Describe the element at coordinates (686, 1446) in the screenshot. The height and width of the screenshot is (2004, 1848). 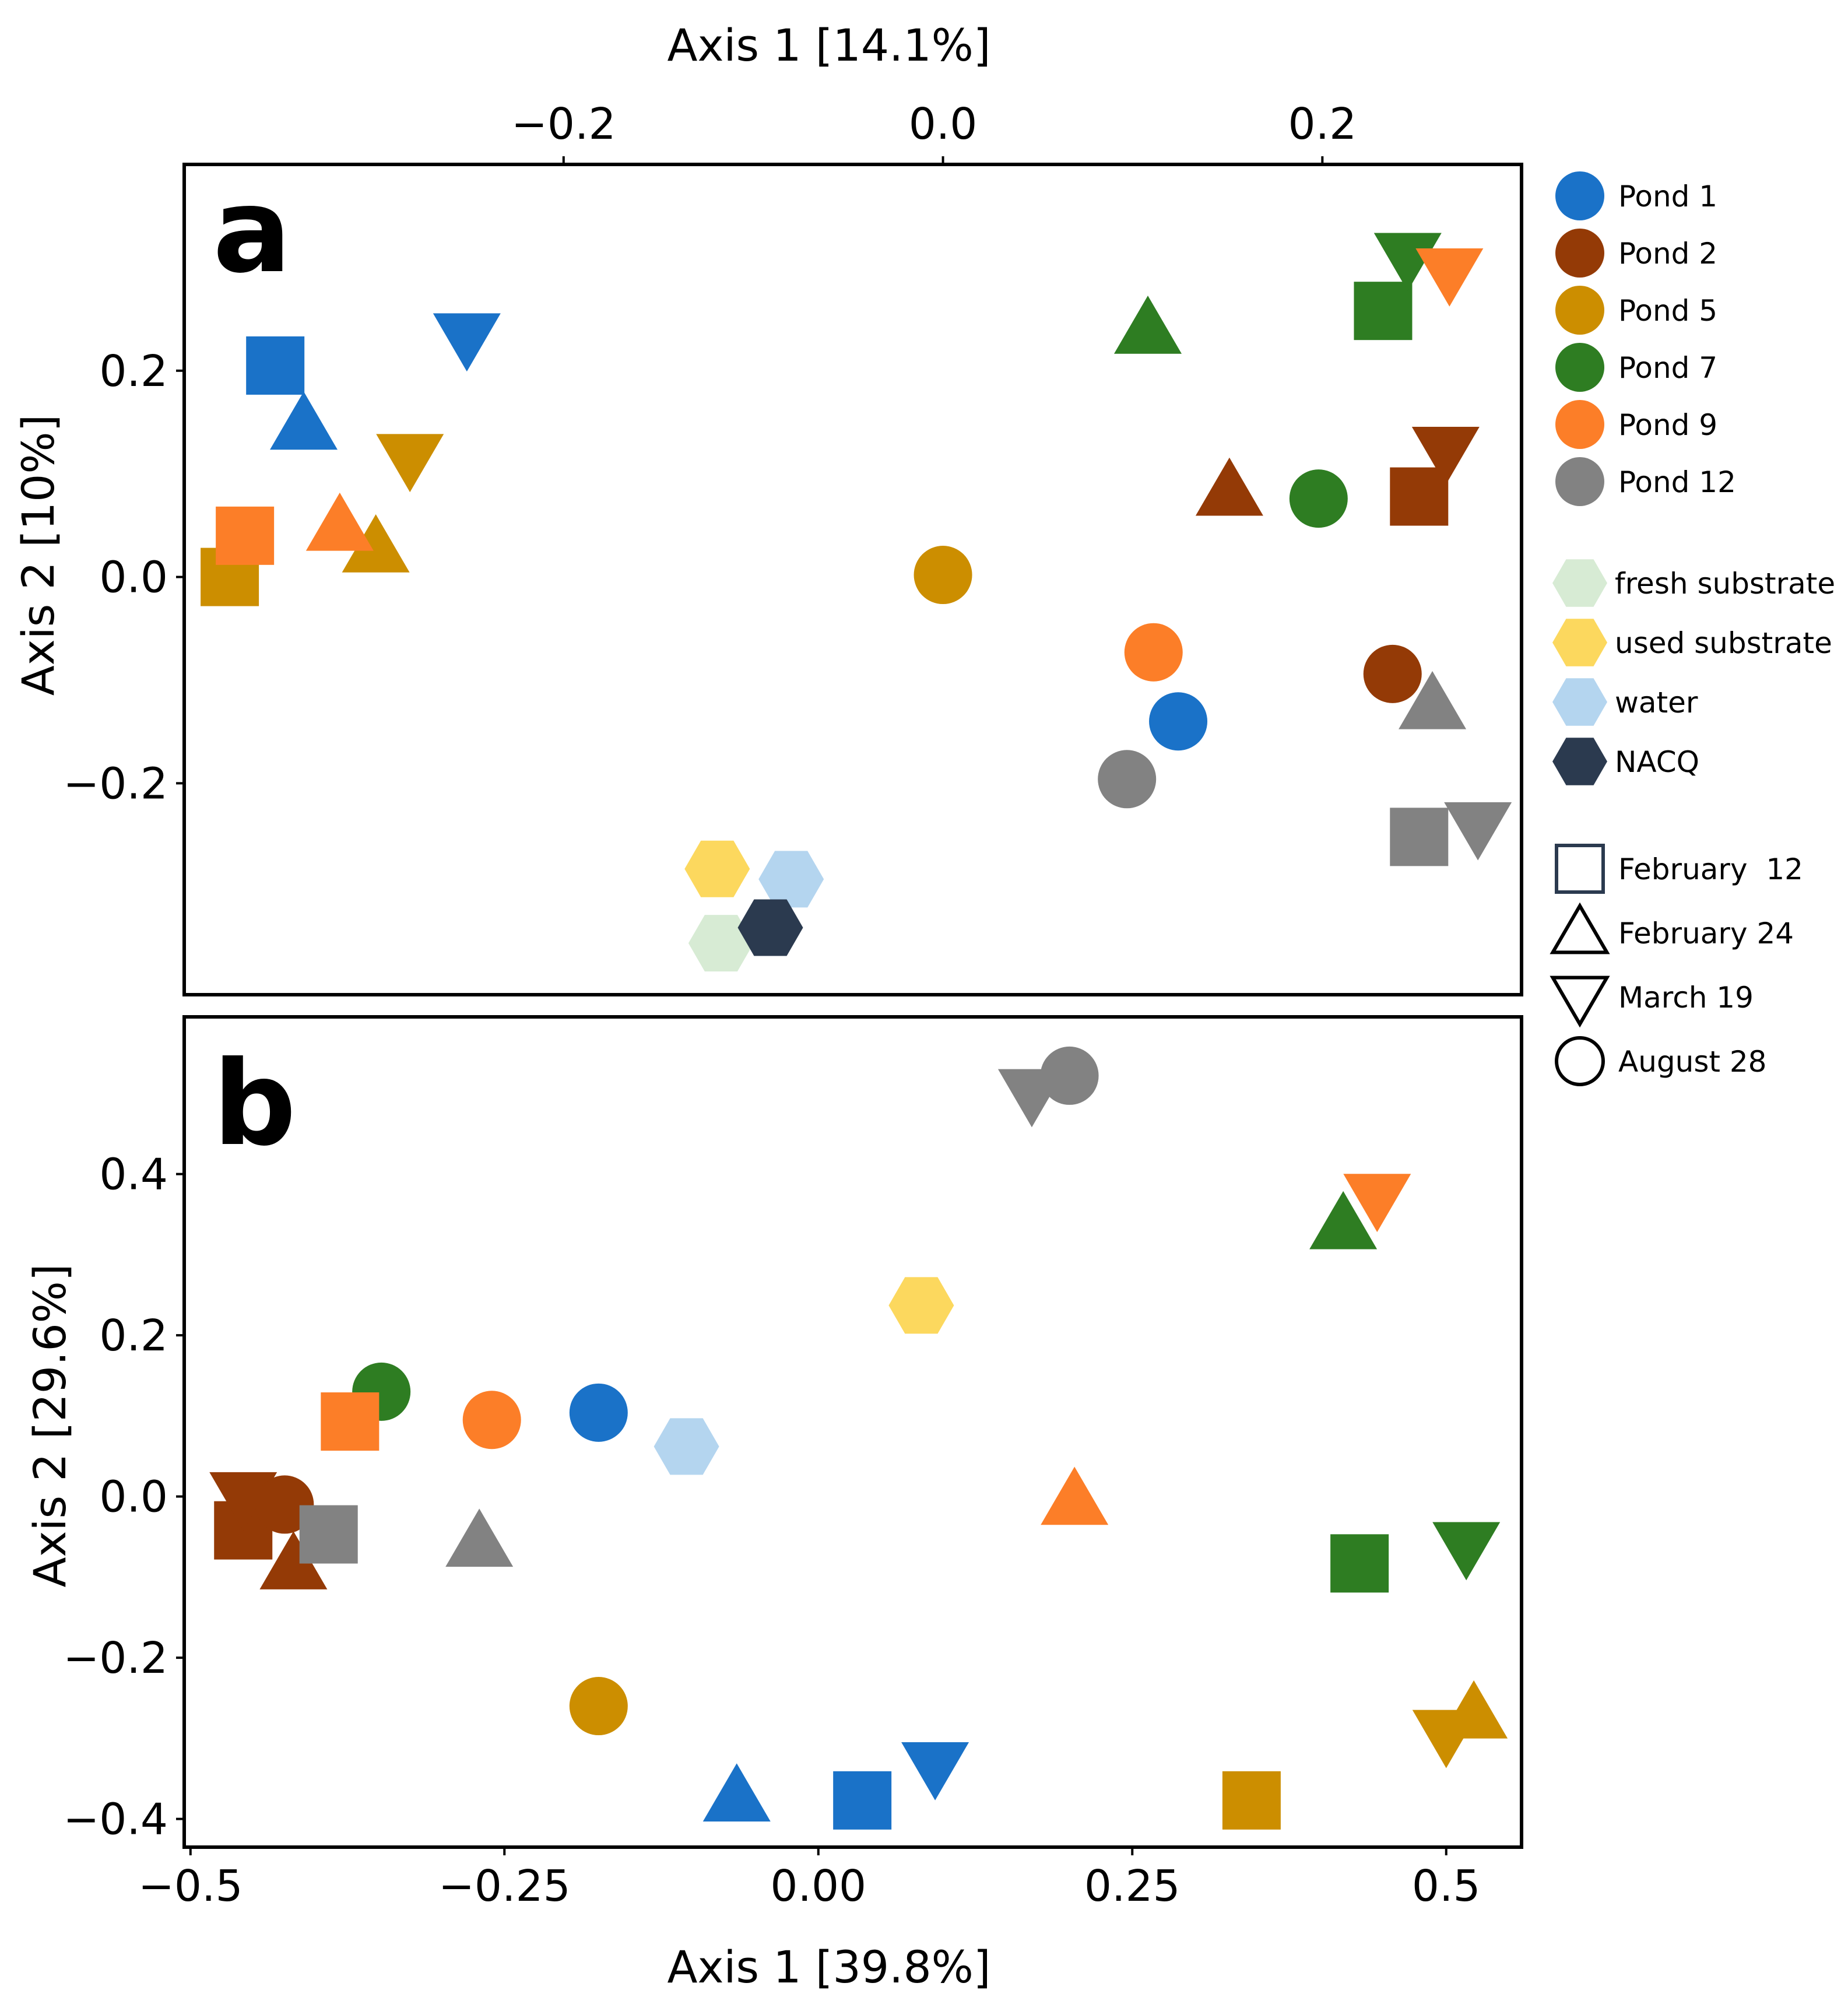
I see `panel-b-point-water-hexagon` at that location.